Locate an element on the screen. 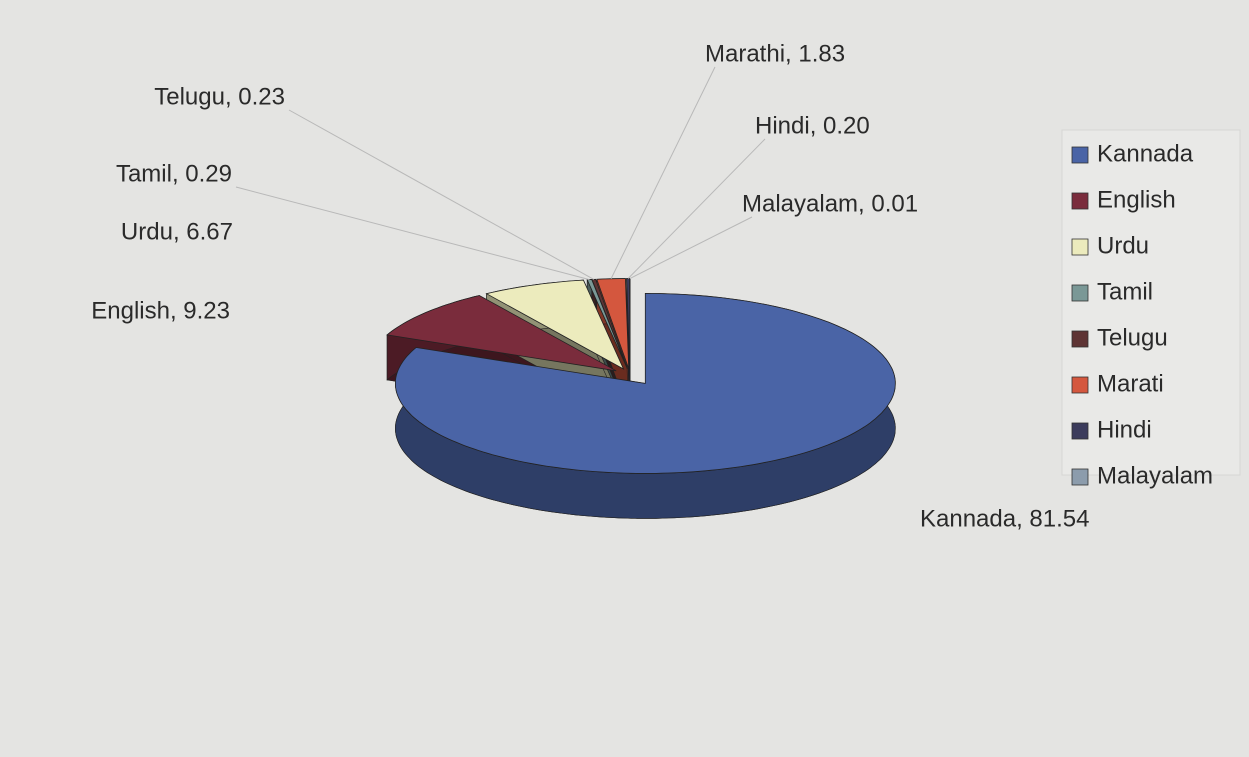 Image resolution: width=1249 pixels, height=757 pixels. legend-label: Malayalam is located at coordinates (1155, 475).